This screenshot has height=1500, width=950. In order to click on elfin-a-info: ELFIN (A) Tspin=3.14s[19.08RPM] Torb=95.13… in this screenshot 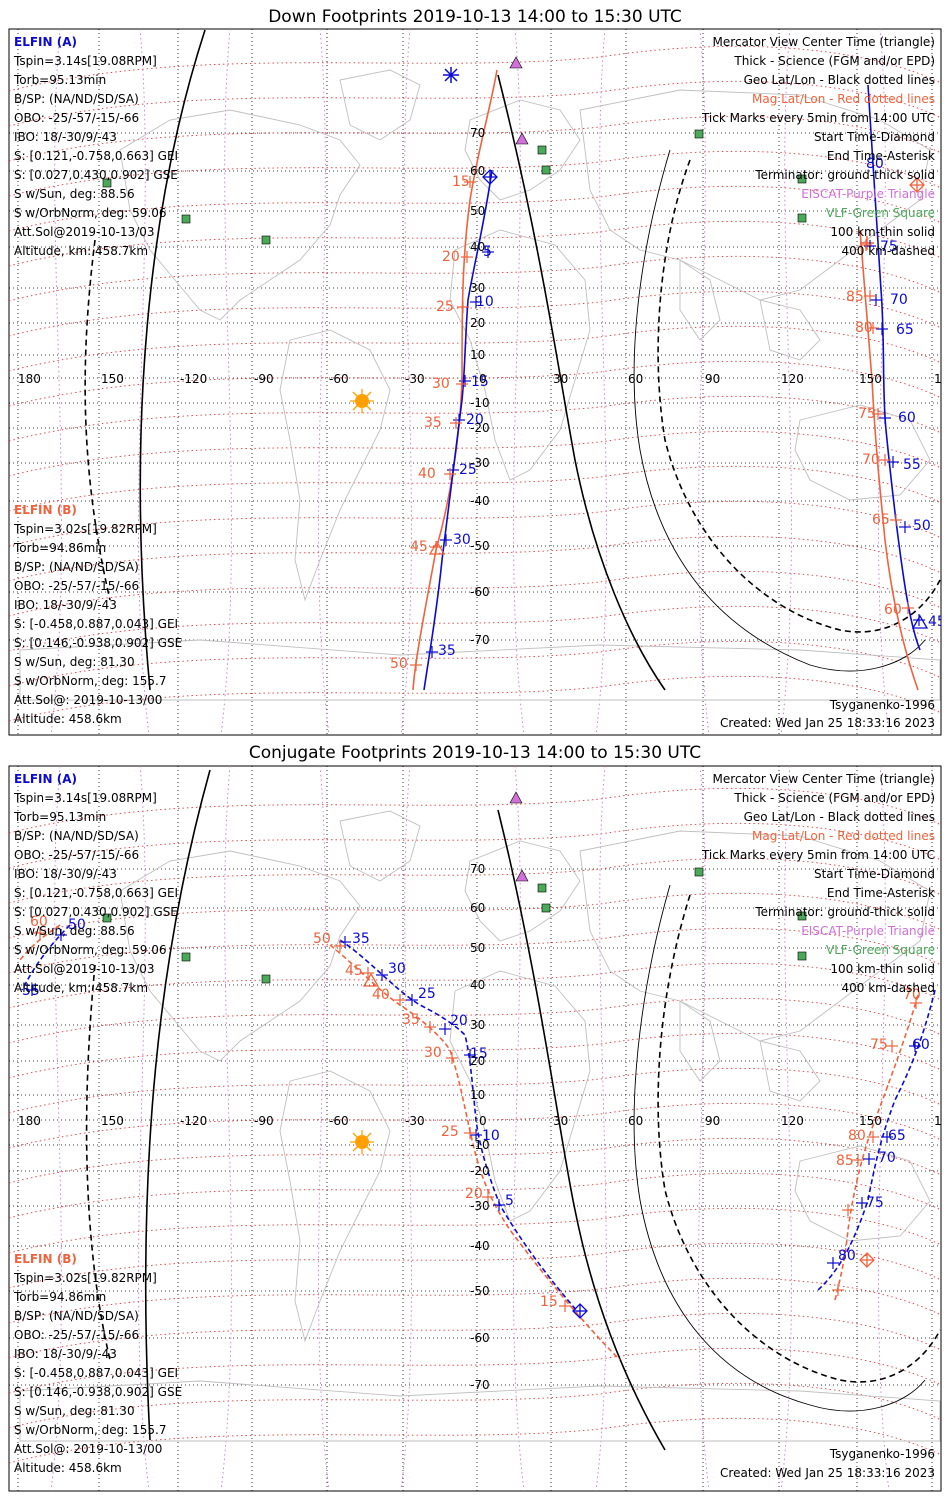, I will do `click(95, 146)`.